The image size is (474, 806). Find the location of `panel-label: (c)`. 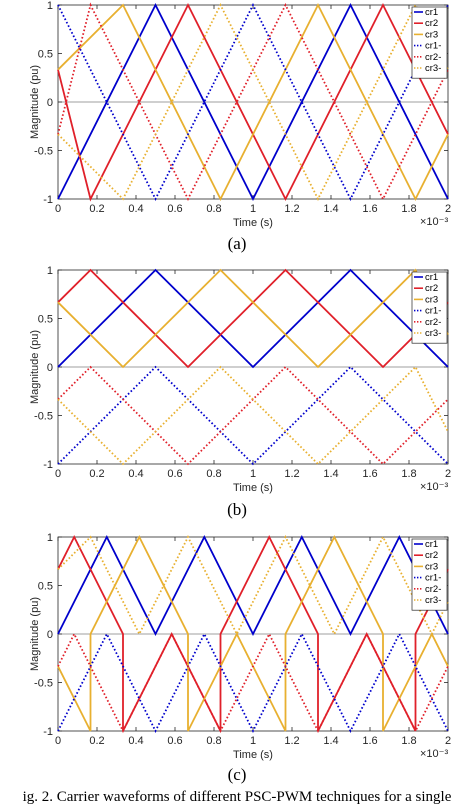

panel-label: (c) is located at coordinates (237, 774).